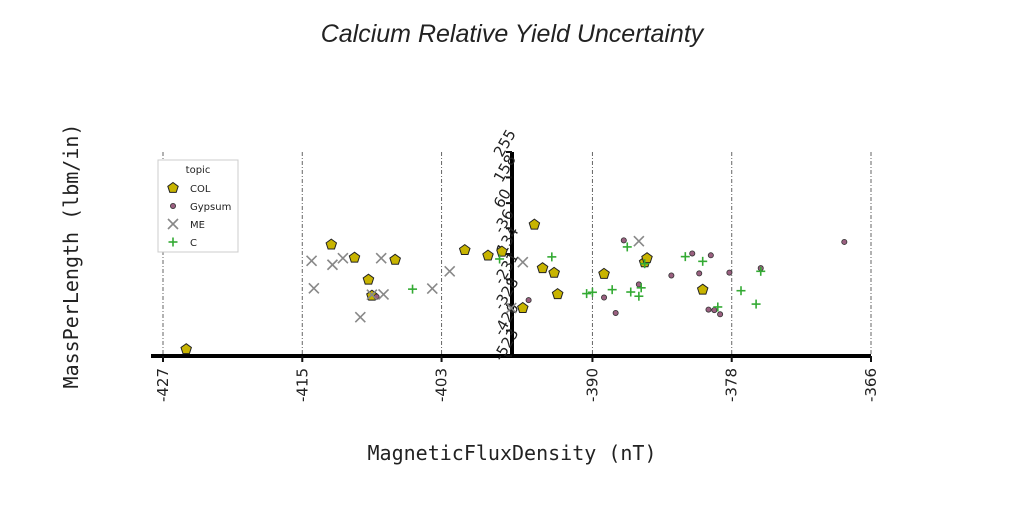 This screenshot has height=512, width=1024. Describe the element at coordinates (210, 207) in the screenshot. I see `legend-label-gypsum: Gypsum` at that location.